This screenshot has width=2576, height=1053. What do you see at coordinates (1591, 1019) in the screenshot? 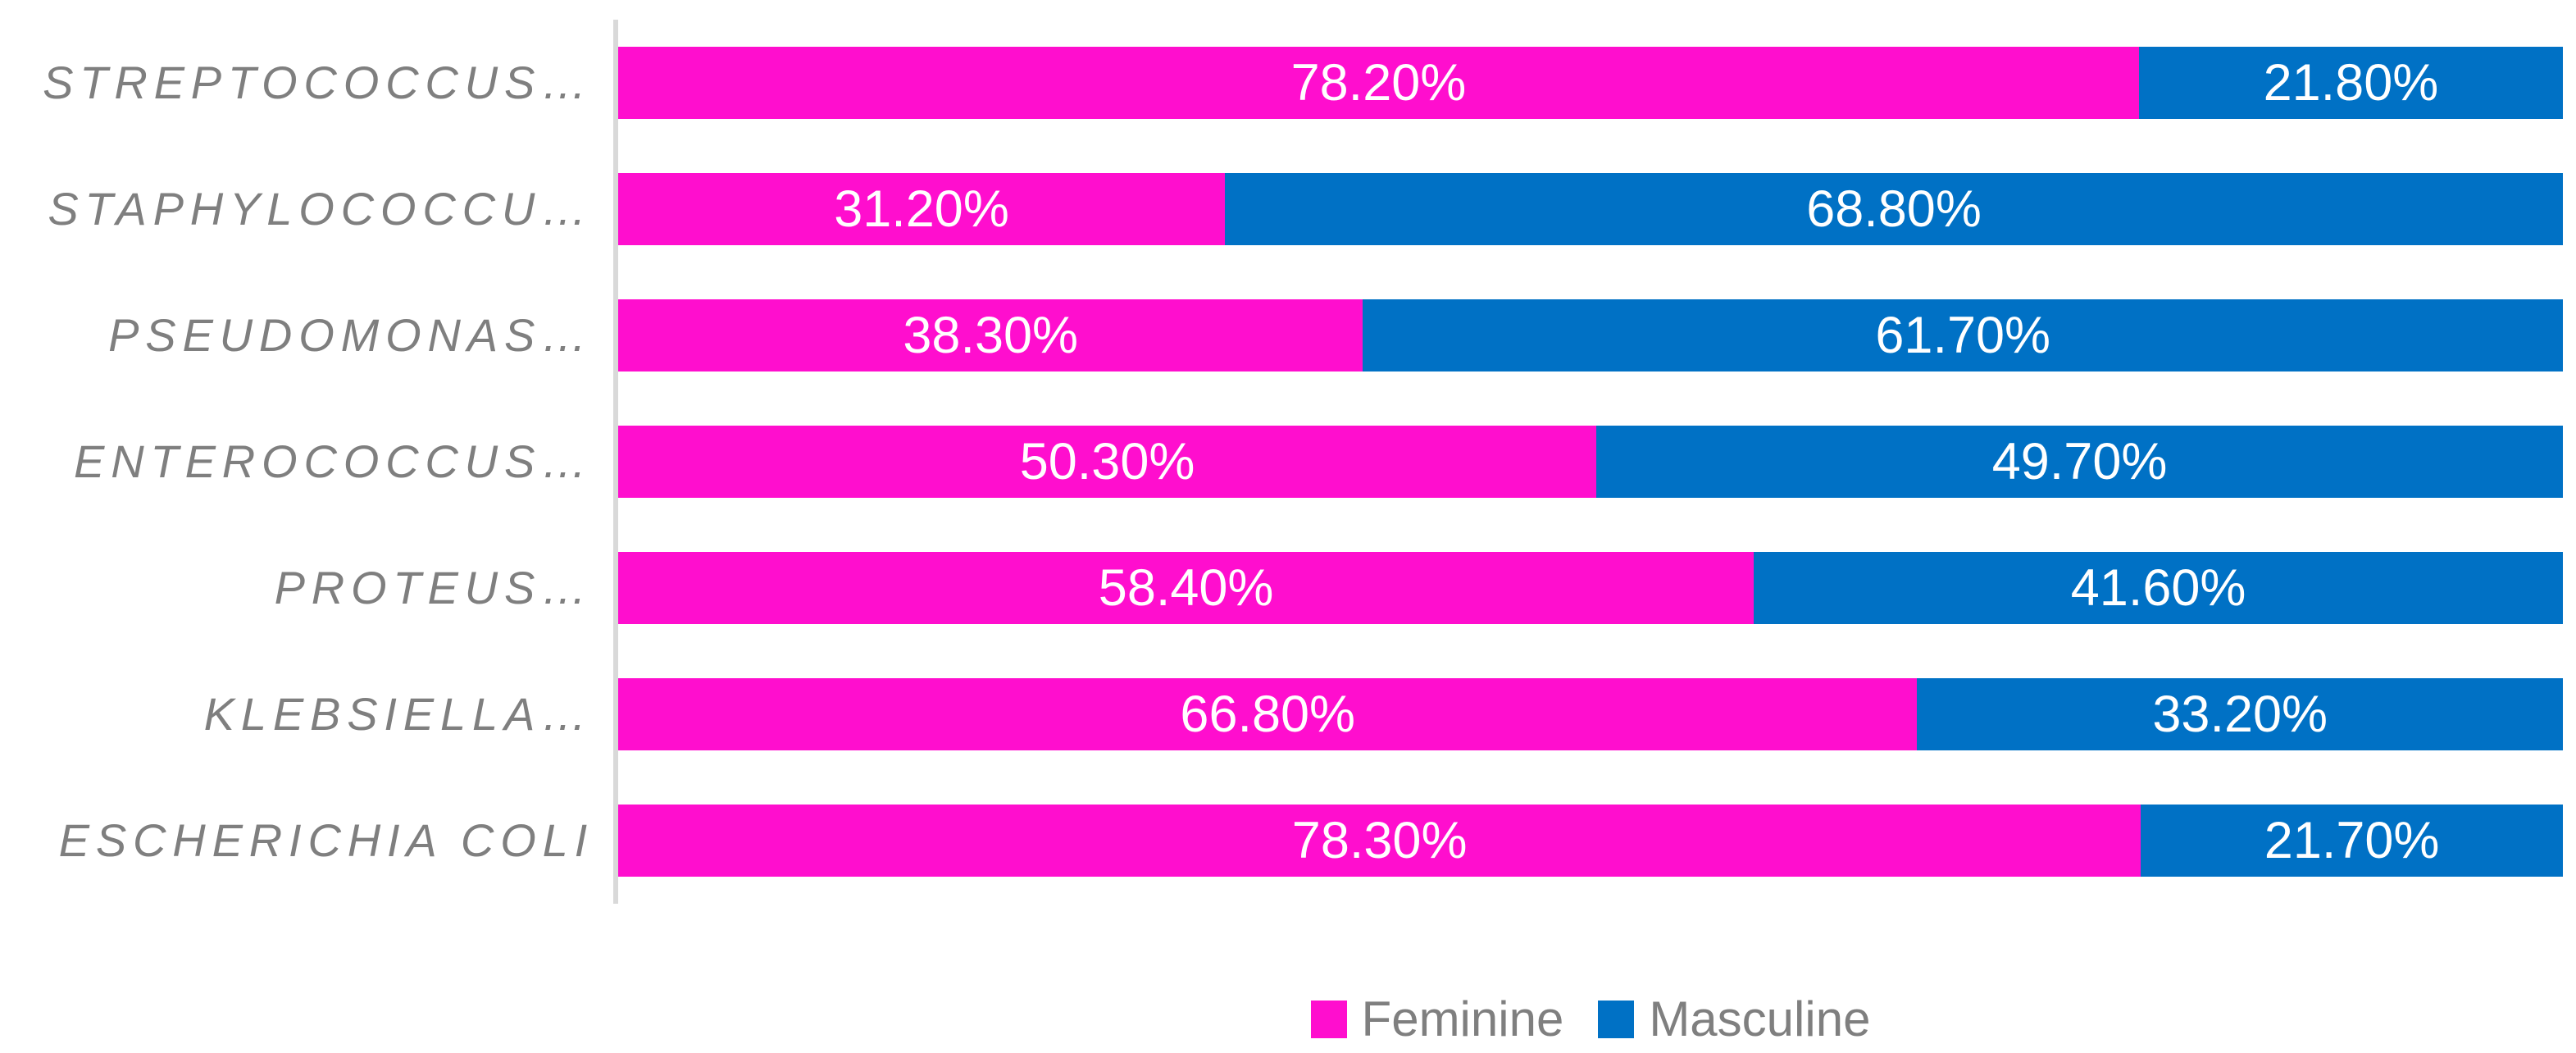
I see `legend: Feminine Masculine` at bounding box center [1591, 1019].